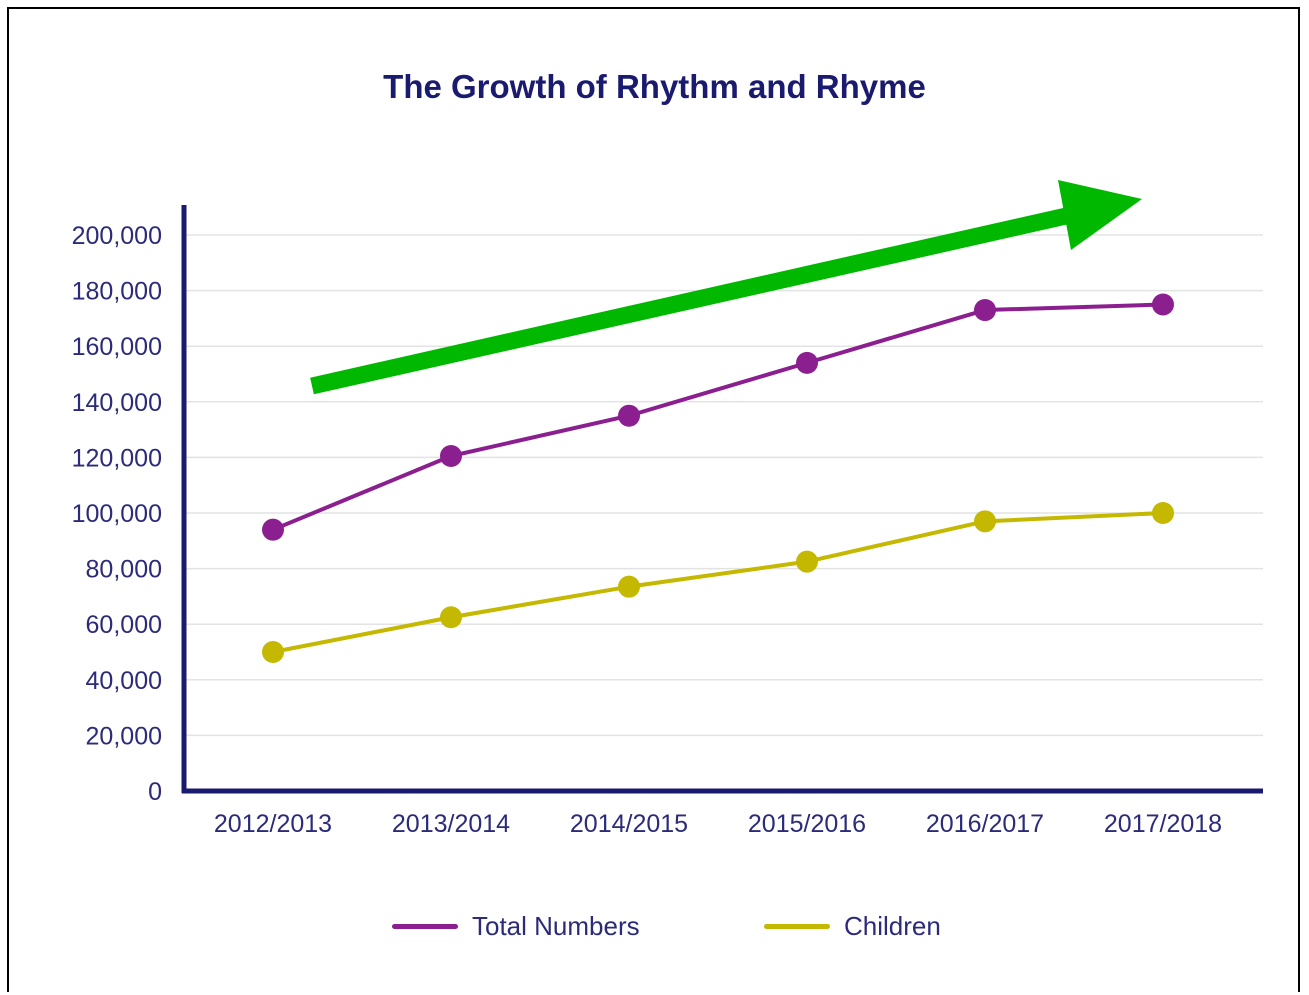  What do you see at coordinates (124, 736) in the screenshot?
I see `y-tick-label: 20,000` at bounding box center [124, 736].